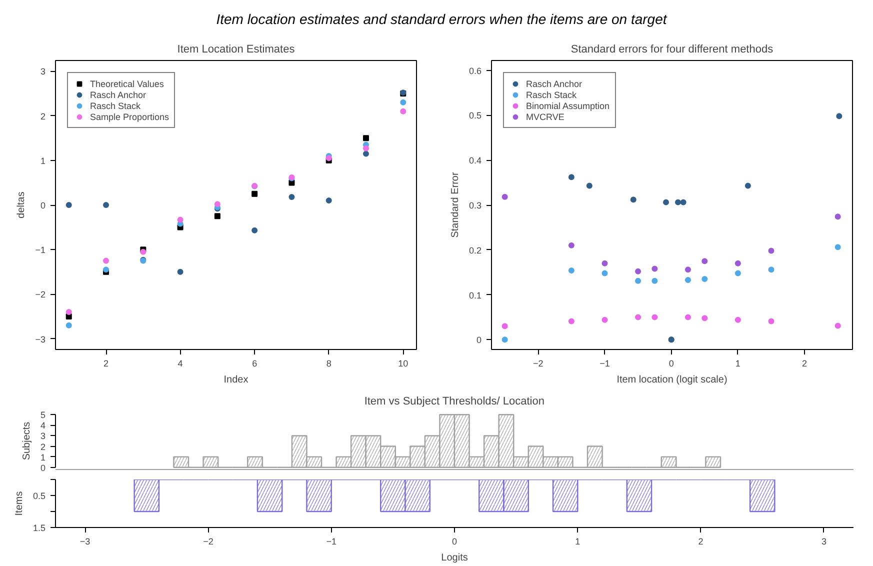  What do you see at coordinates (441, 19) in the screenshot?
I see `text: Item location estimates and standard errors when the items are on target` at bounding box center [441, 19].